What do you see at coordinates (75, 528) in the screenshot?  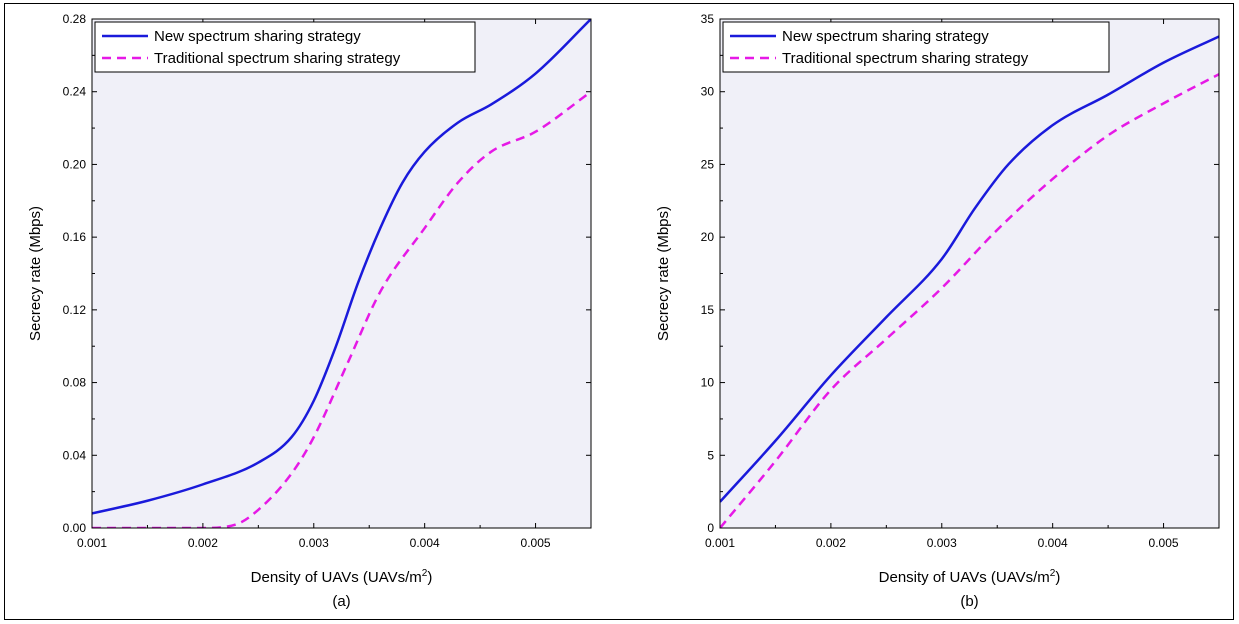 I see `y-tick-label: 0.00` at bounding box center [75, 528].